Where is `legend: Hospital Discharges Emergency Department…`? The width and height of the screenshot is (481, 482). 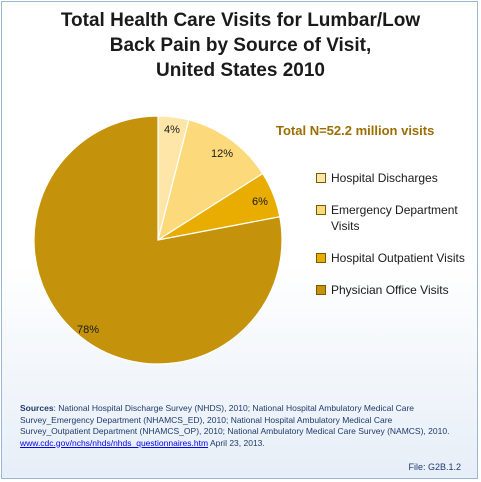
legend: Hospital Discharges Emergency Department… is located at coordinates (393, 242).